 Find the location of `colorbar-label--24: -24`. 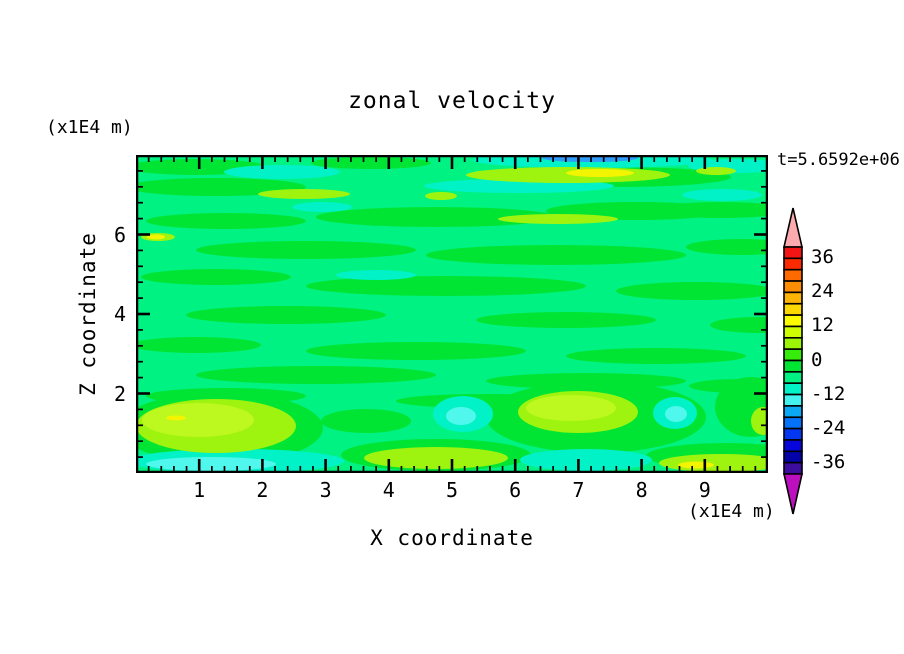

colorbar-label--24: -24 is located at coordinates (828, 427).